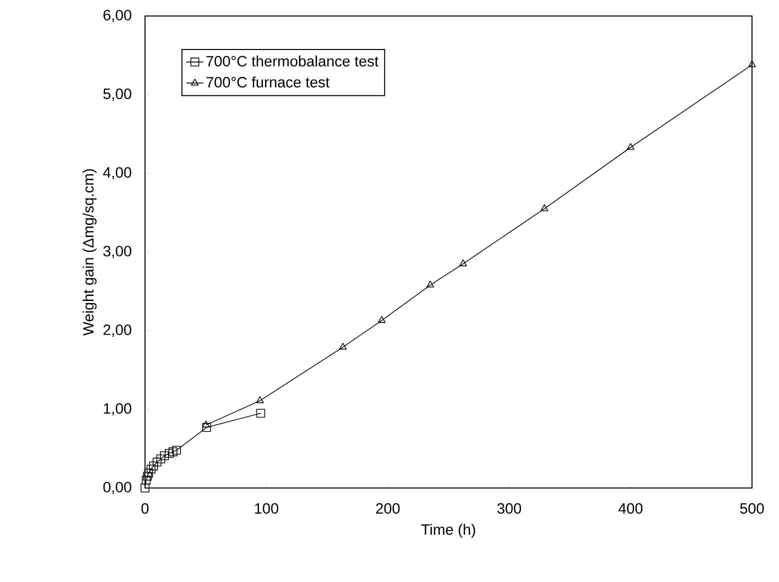 The image size is (779, 582). Describe the element at coordinates (117, 488) in the screenshot. I see `y-tick-label: 0,00` at that location.